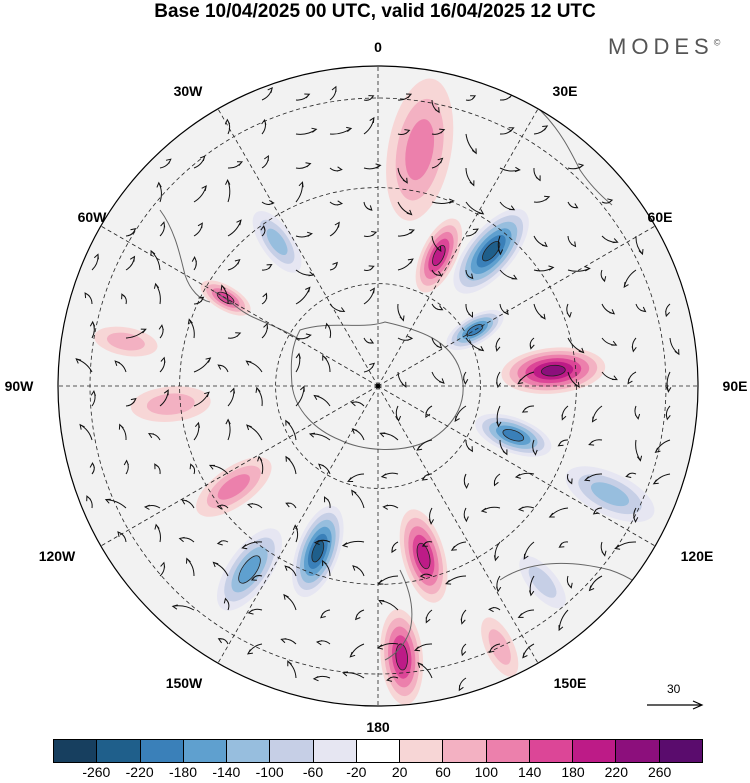 This screenshot has height=783, width=750. I want to click on lon-label-180: 180, so click(378, 727).